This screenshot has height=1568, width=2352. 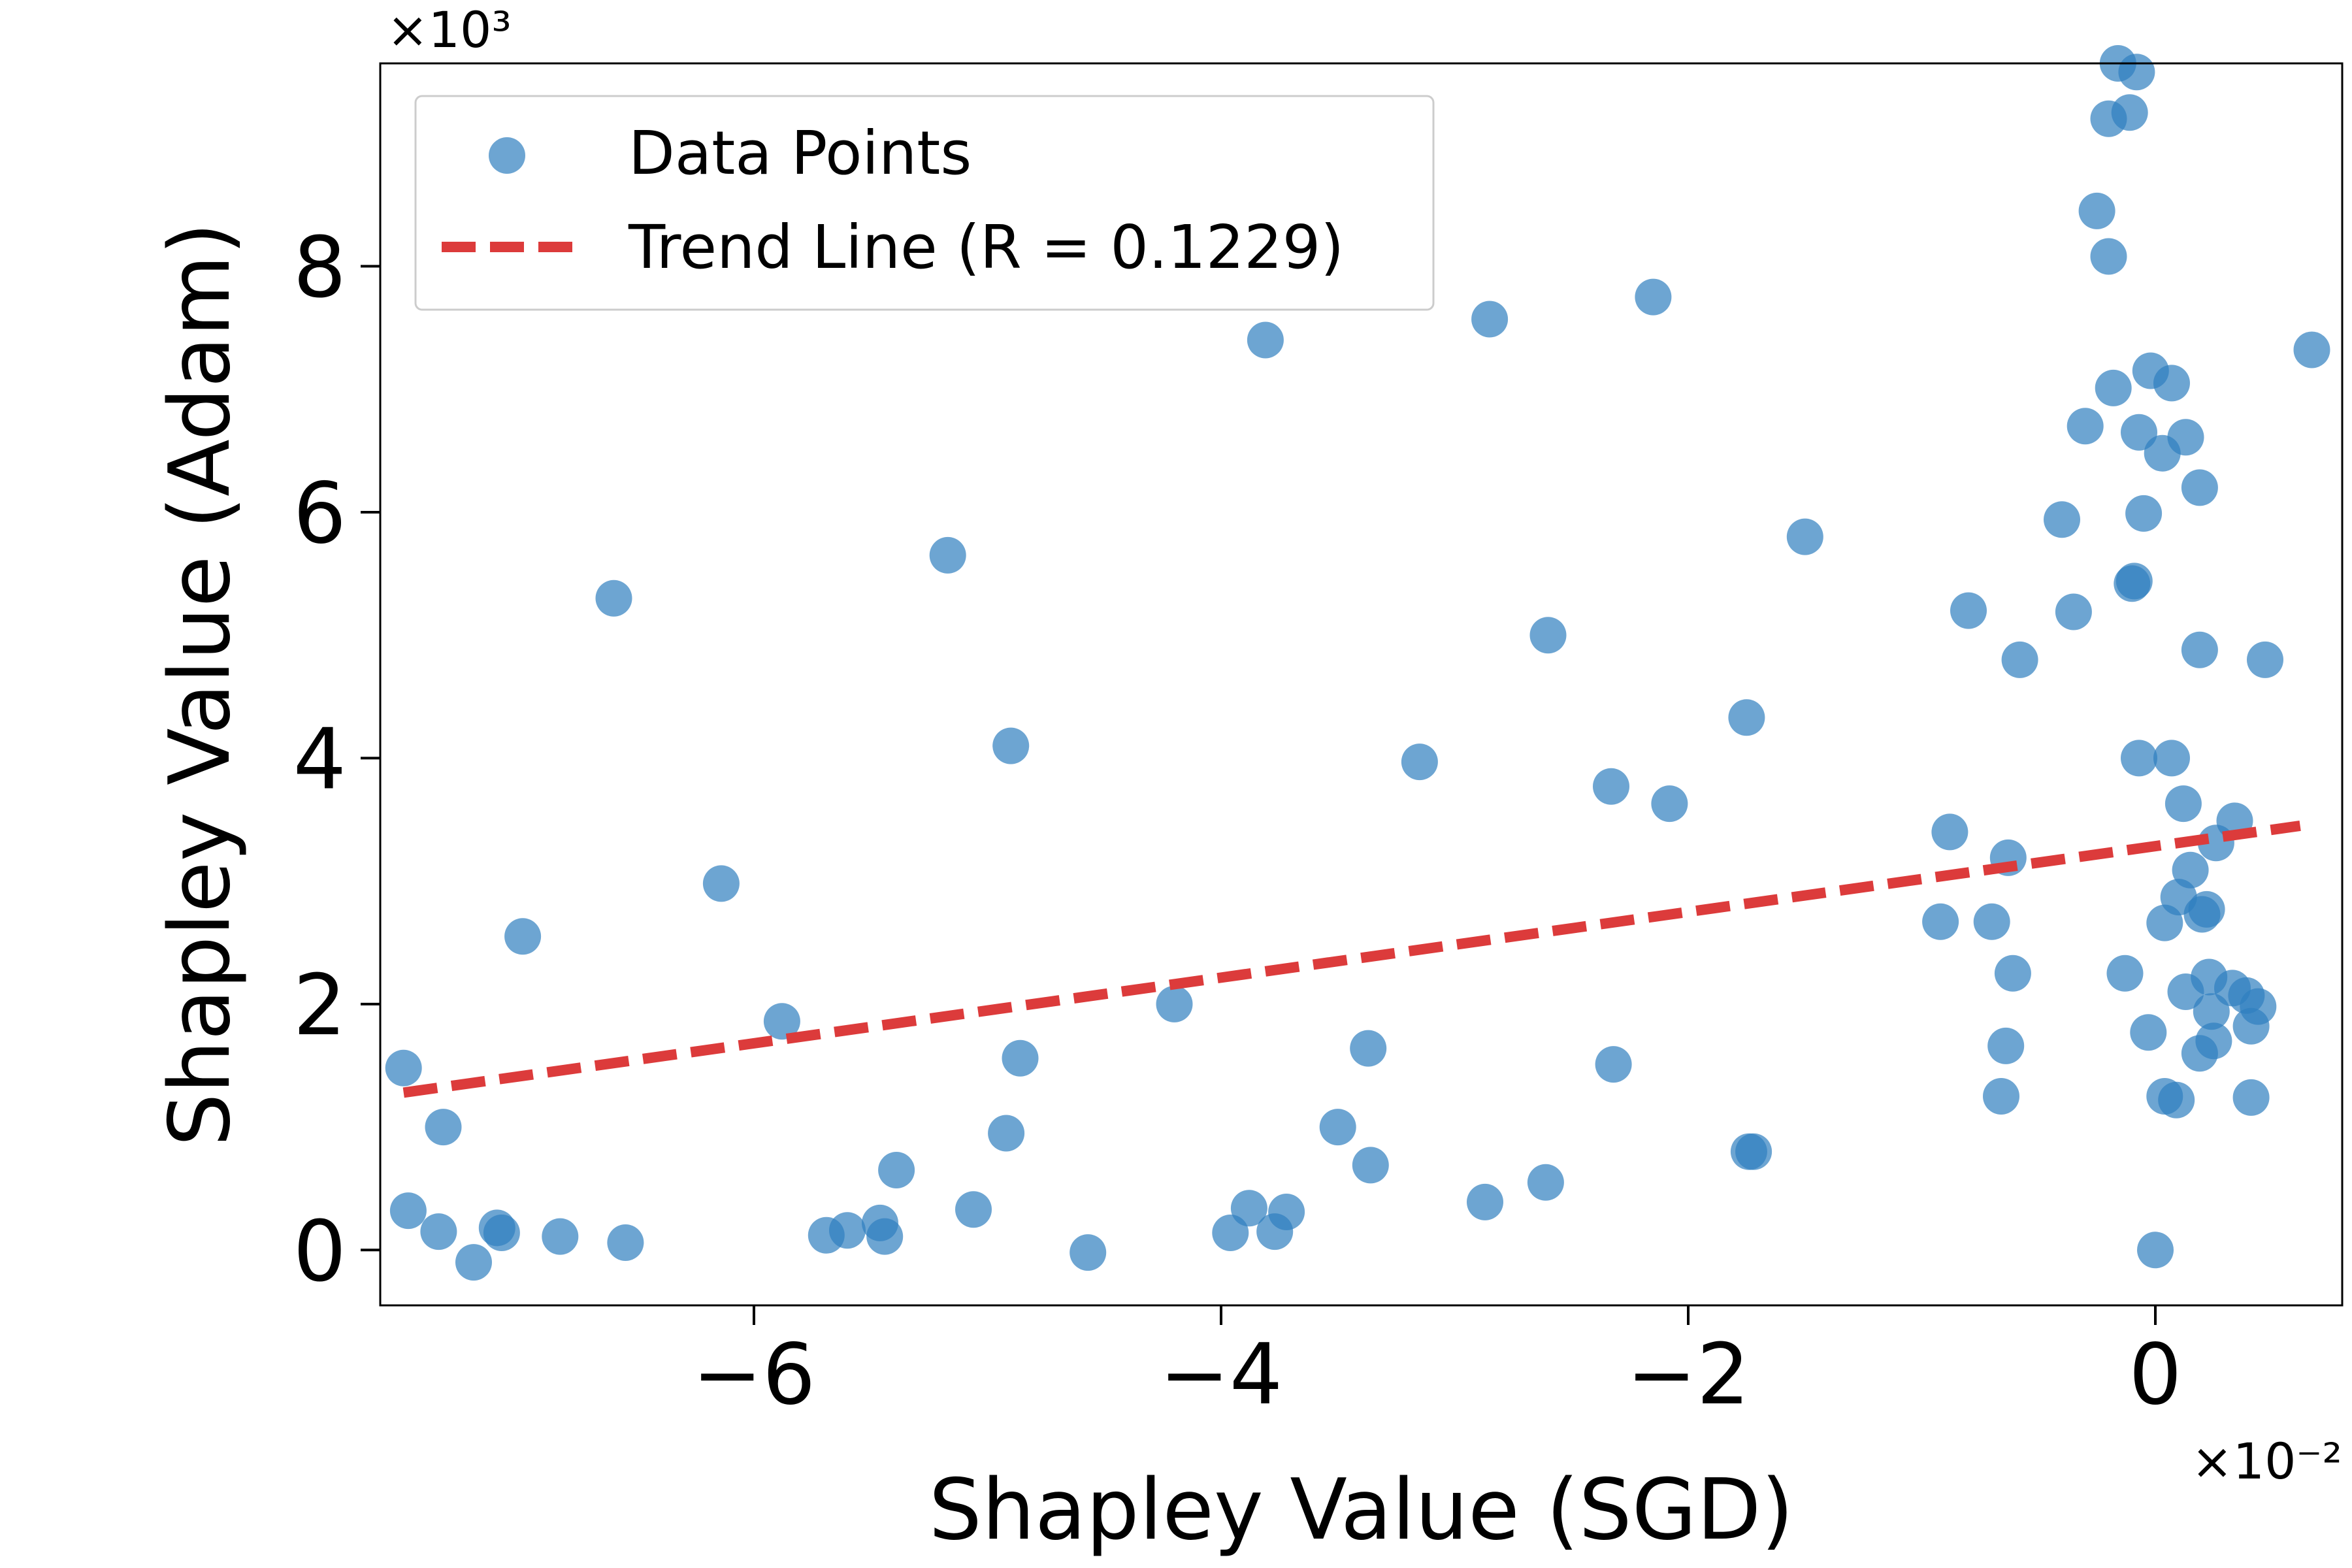 What do you see at coordinates (1351, 959) in the screenshot?
I see `trend-line` at bounding box center [1351, 959].